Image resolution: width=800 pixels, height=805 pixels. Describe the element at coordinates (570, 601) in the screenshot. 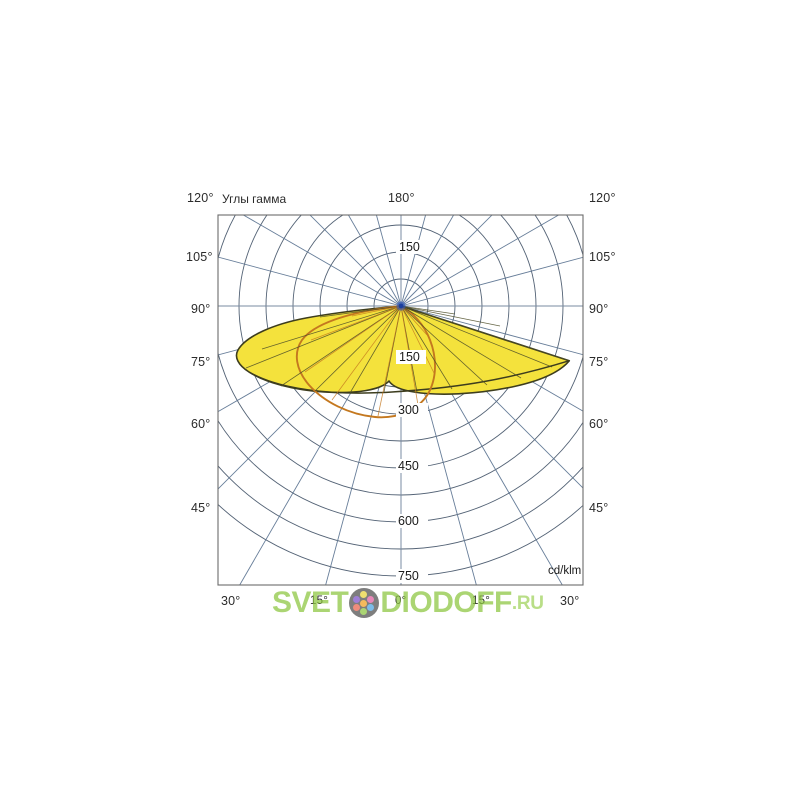

I see `axis-label-right-30: 30°` at that location.